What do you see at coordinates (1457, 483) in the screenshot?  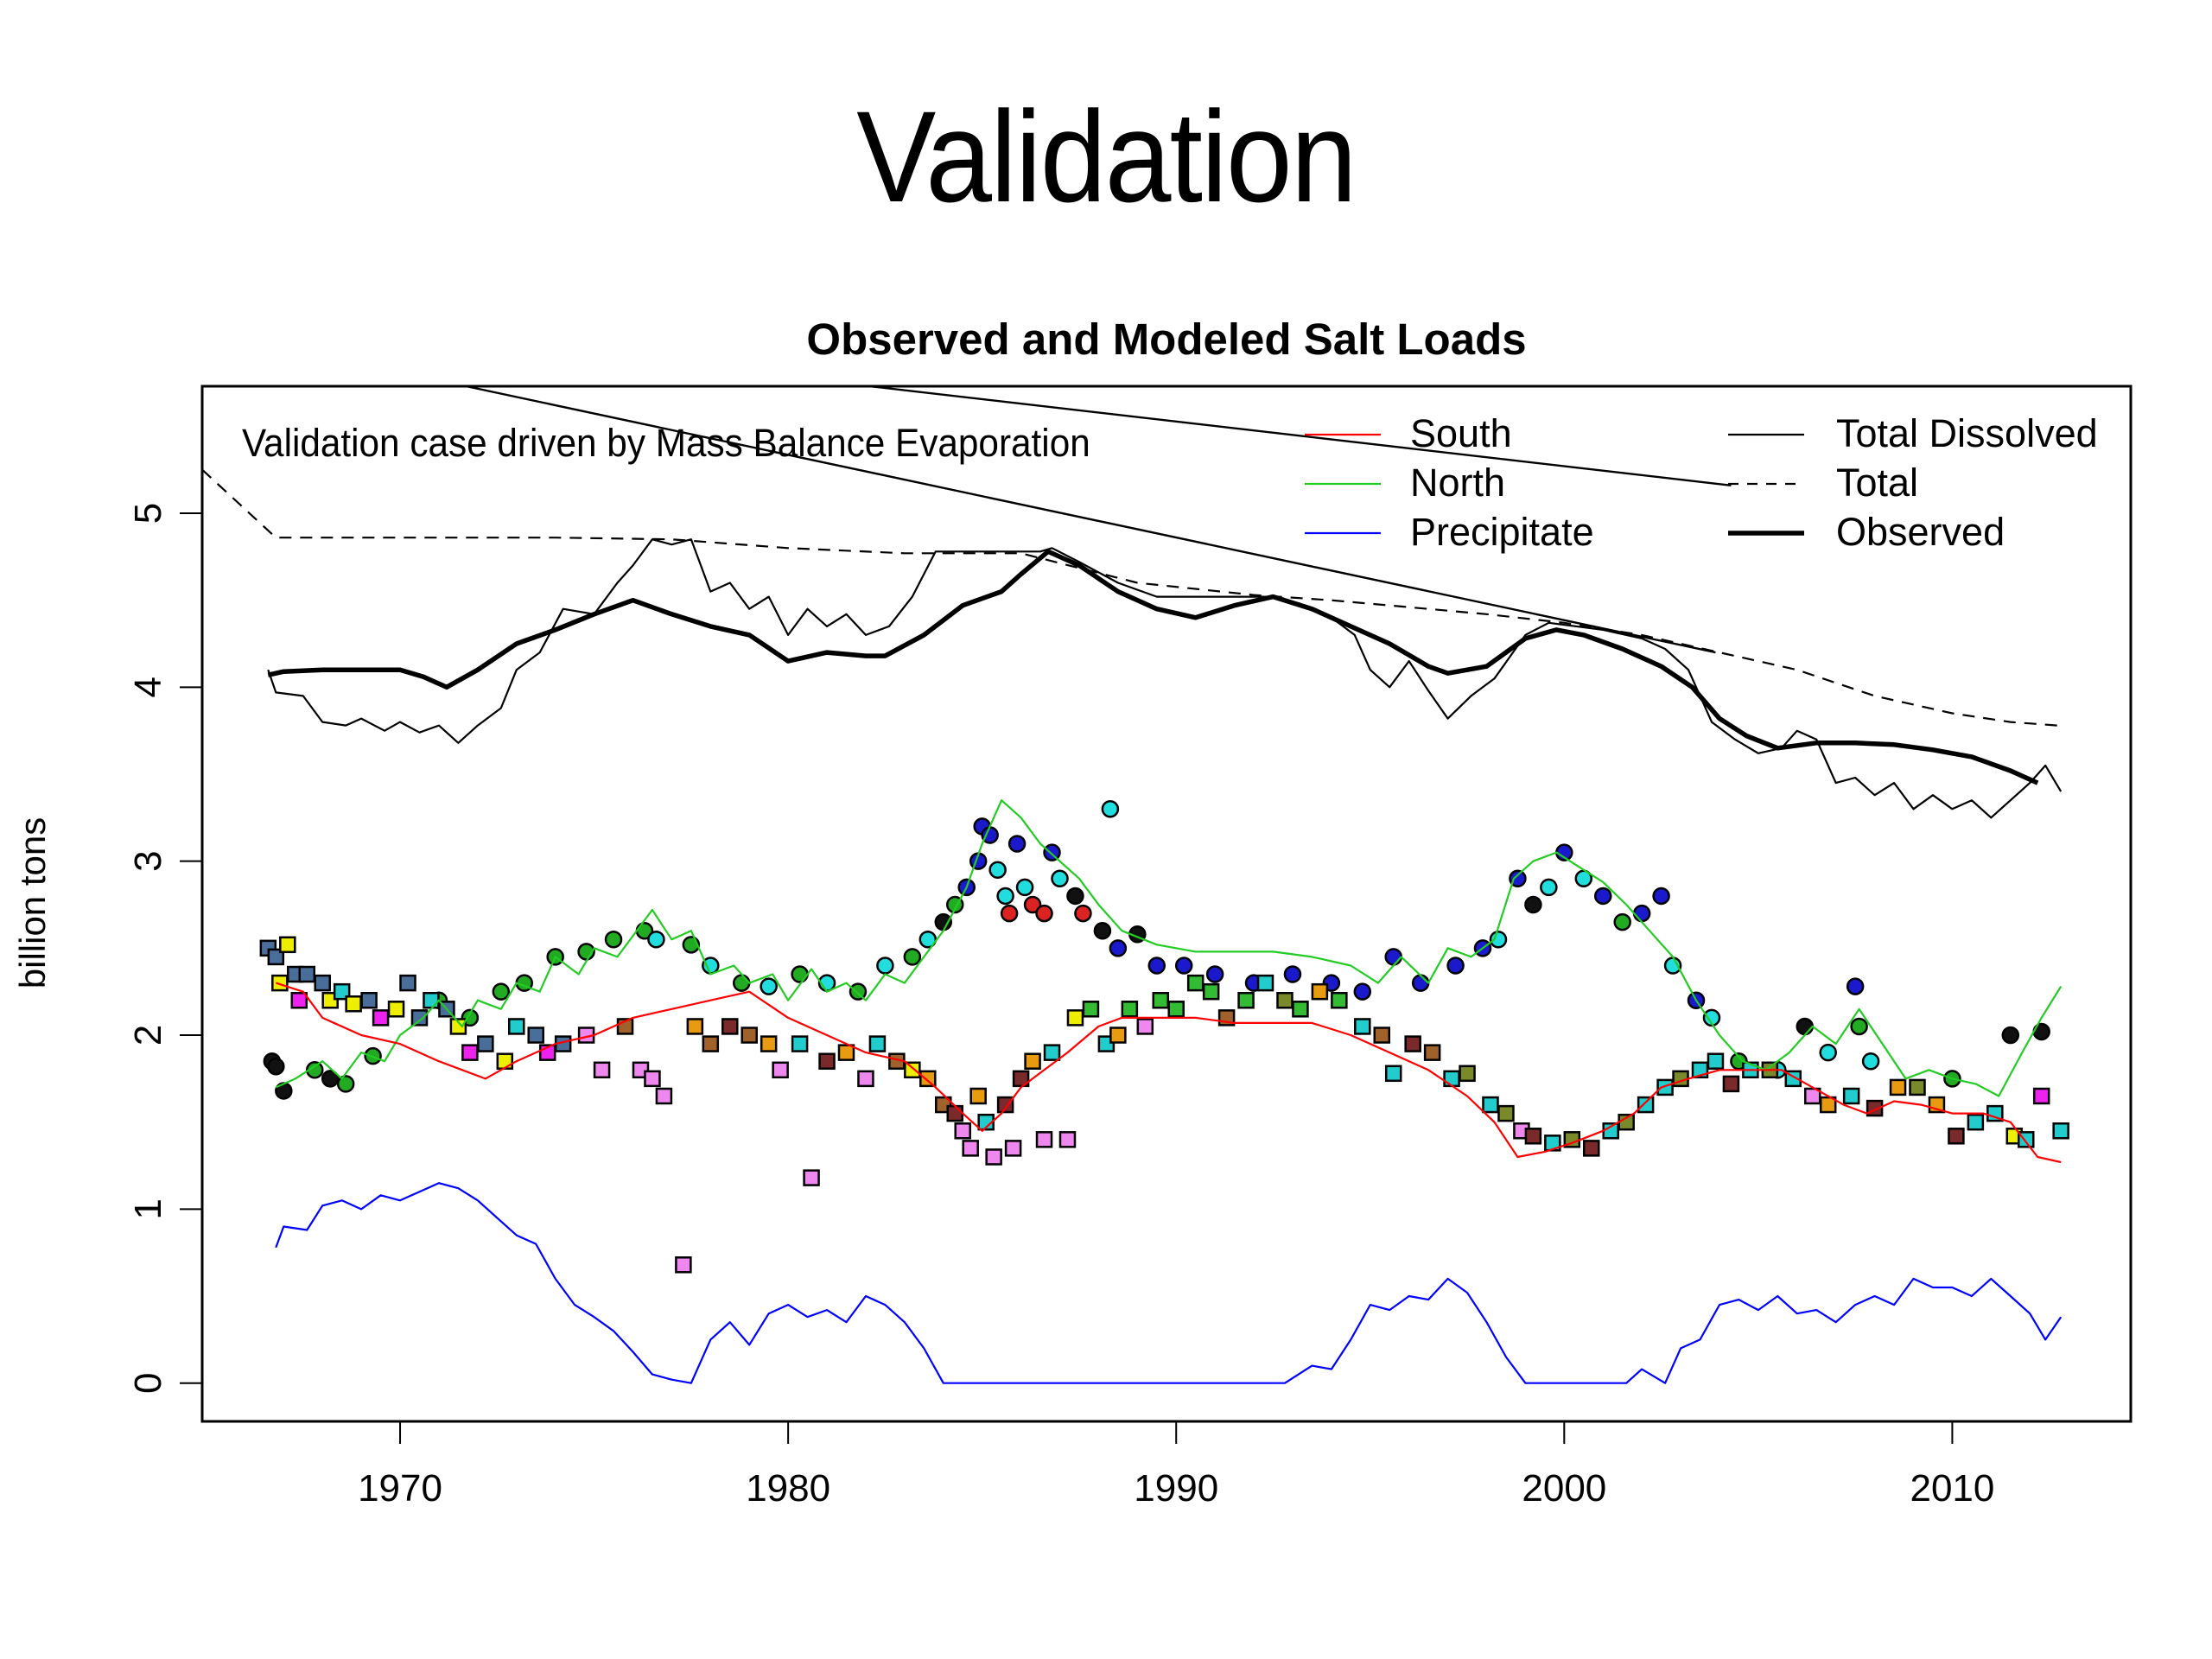 I see `legend-label: North` at bounding box center [1457, 483].